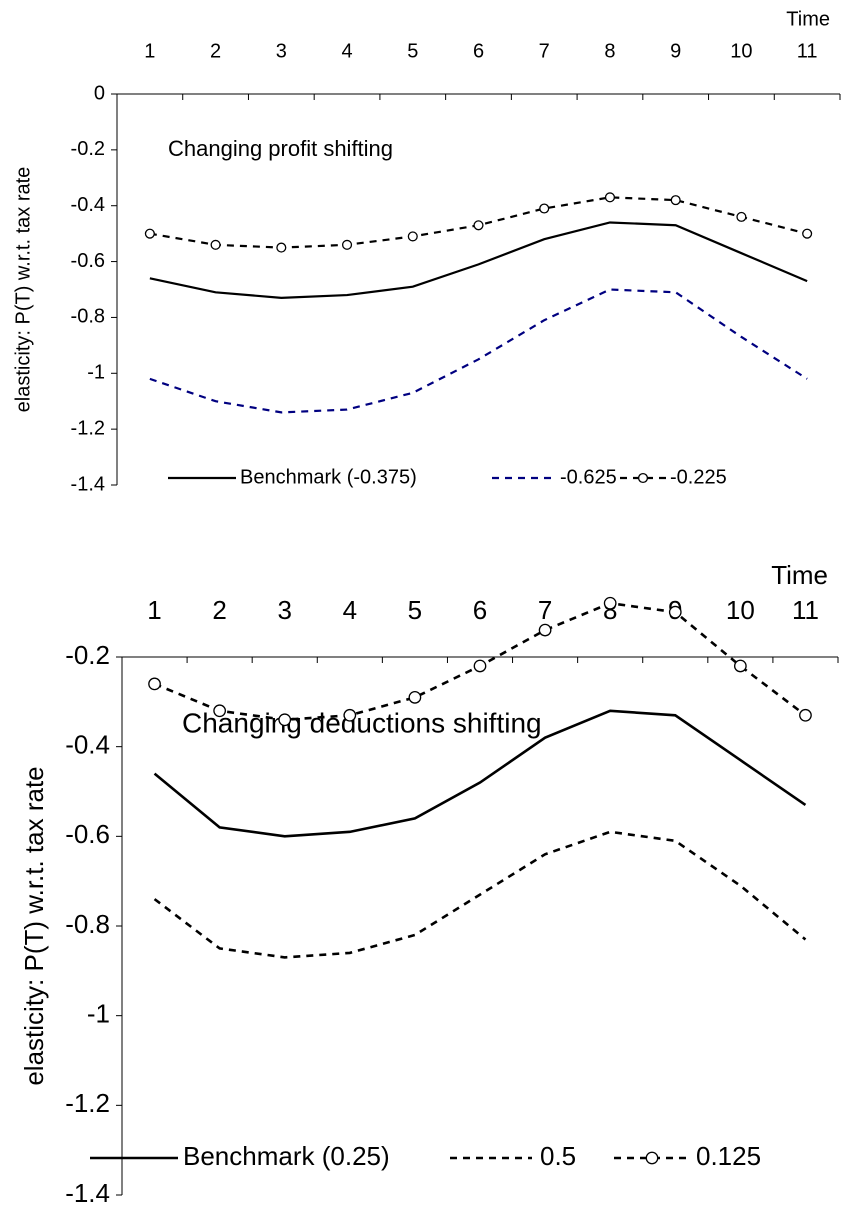 This screenshot has height=1216, width=843. I want to click on legend-label: Benchmark (-0.375), so click(328, 477).